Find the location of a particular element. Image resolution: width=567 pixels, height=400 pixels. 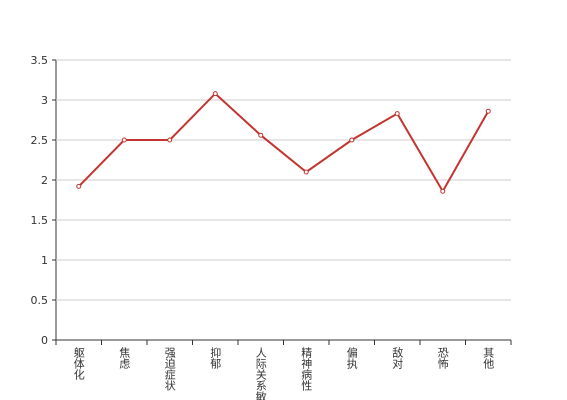

x-tick-label: 人际关系敏感 is located at coordinates (260, 373).